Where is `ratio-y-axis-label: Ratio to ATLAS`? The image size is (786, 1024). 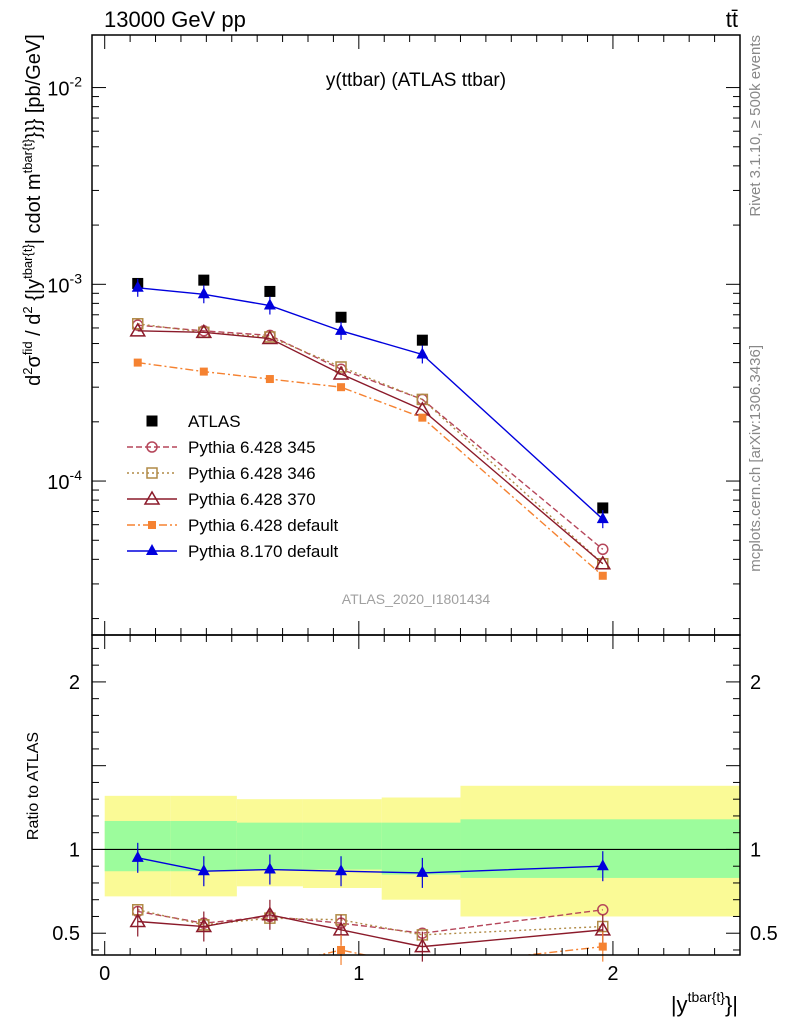
ratio-y-axis-label: Ratio to ATLAS is located at coordinates (33, 786).